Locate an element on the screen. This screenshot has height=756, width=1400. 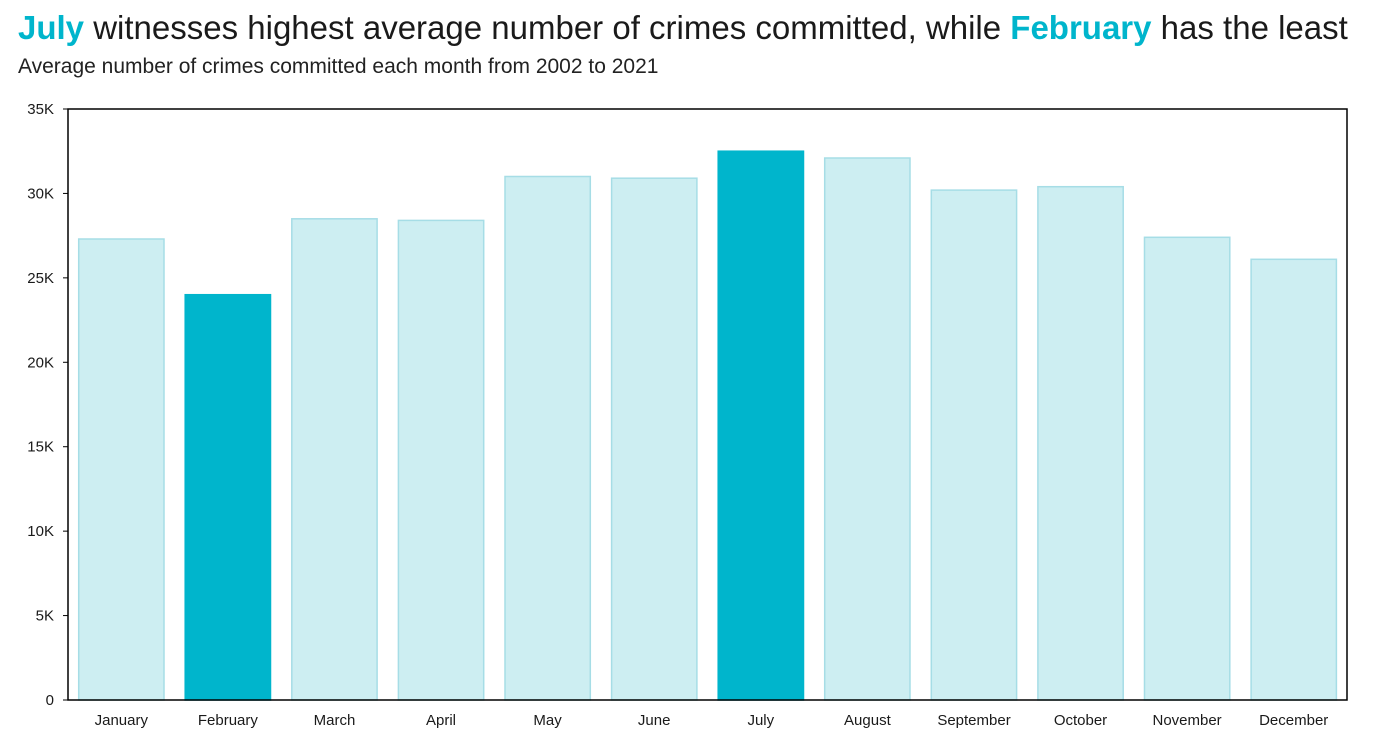
title-highlight-july: July is located at coordinates (51, 27).